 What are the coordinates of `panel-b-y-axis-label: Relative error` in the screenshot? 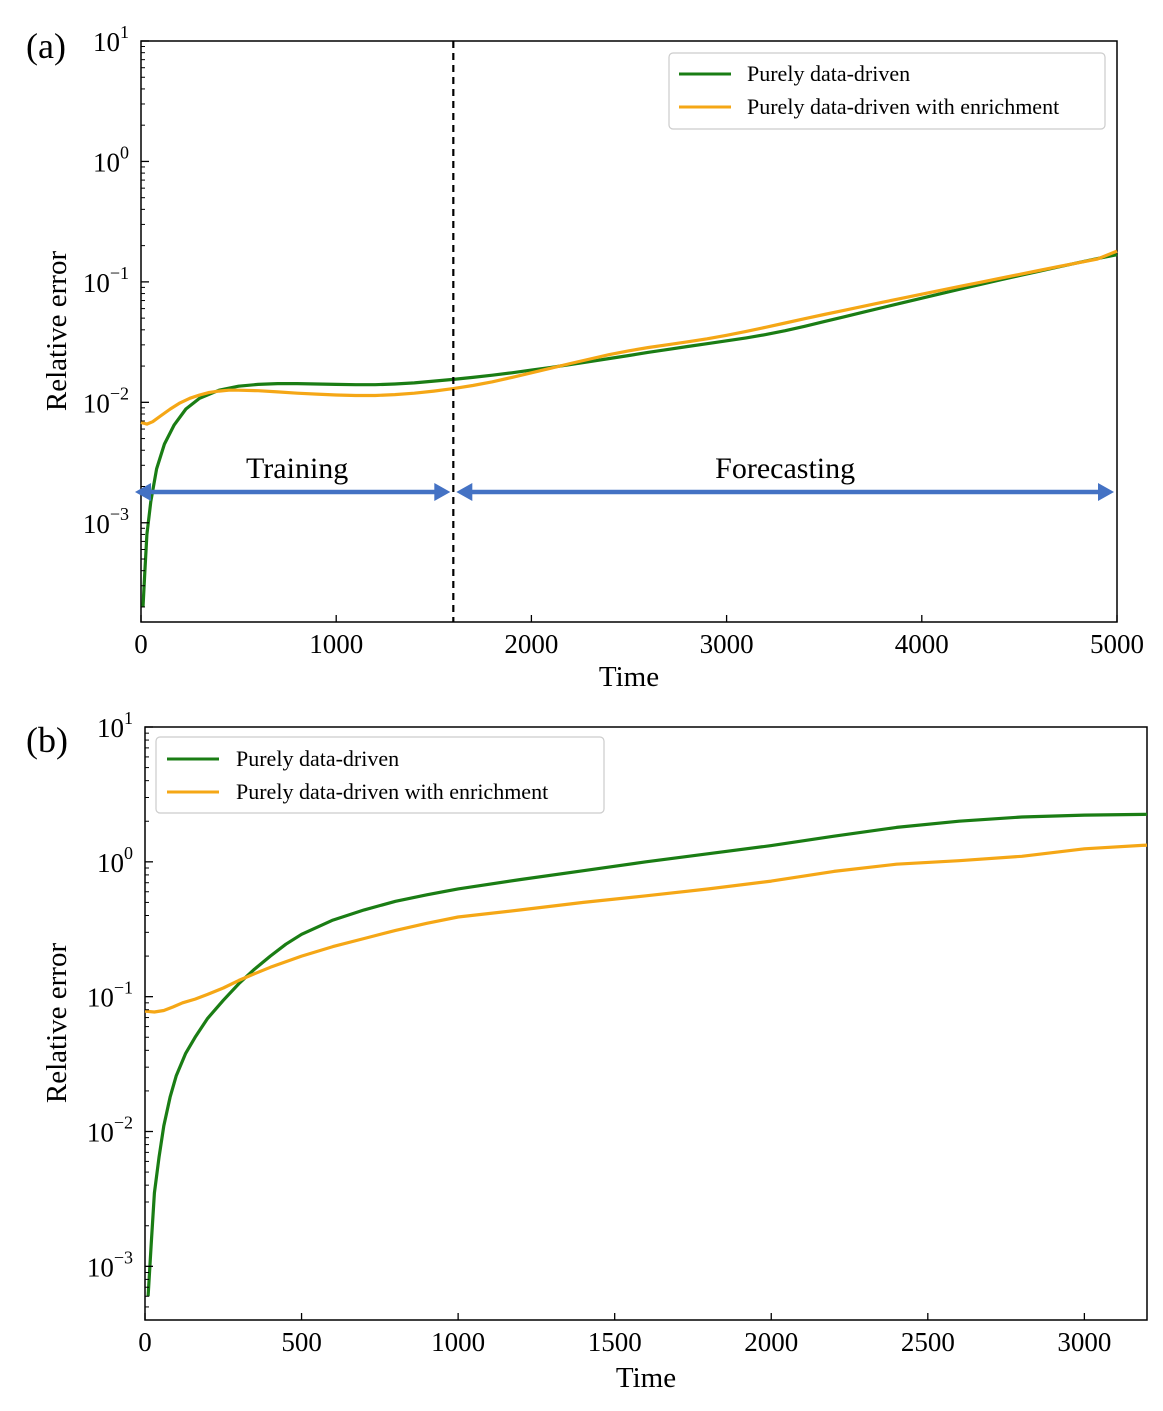 It's located at (57, 1023).